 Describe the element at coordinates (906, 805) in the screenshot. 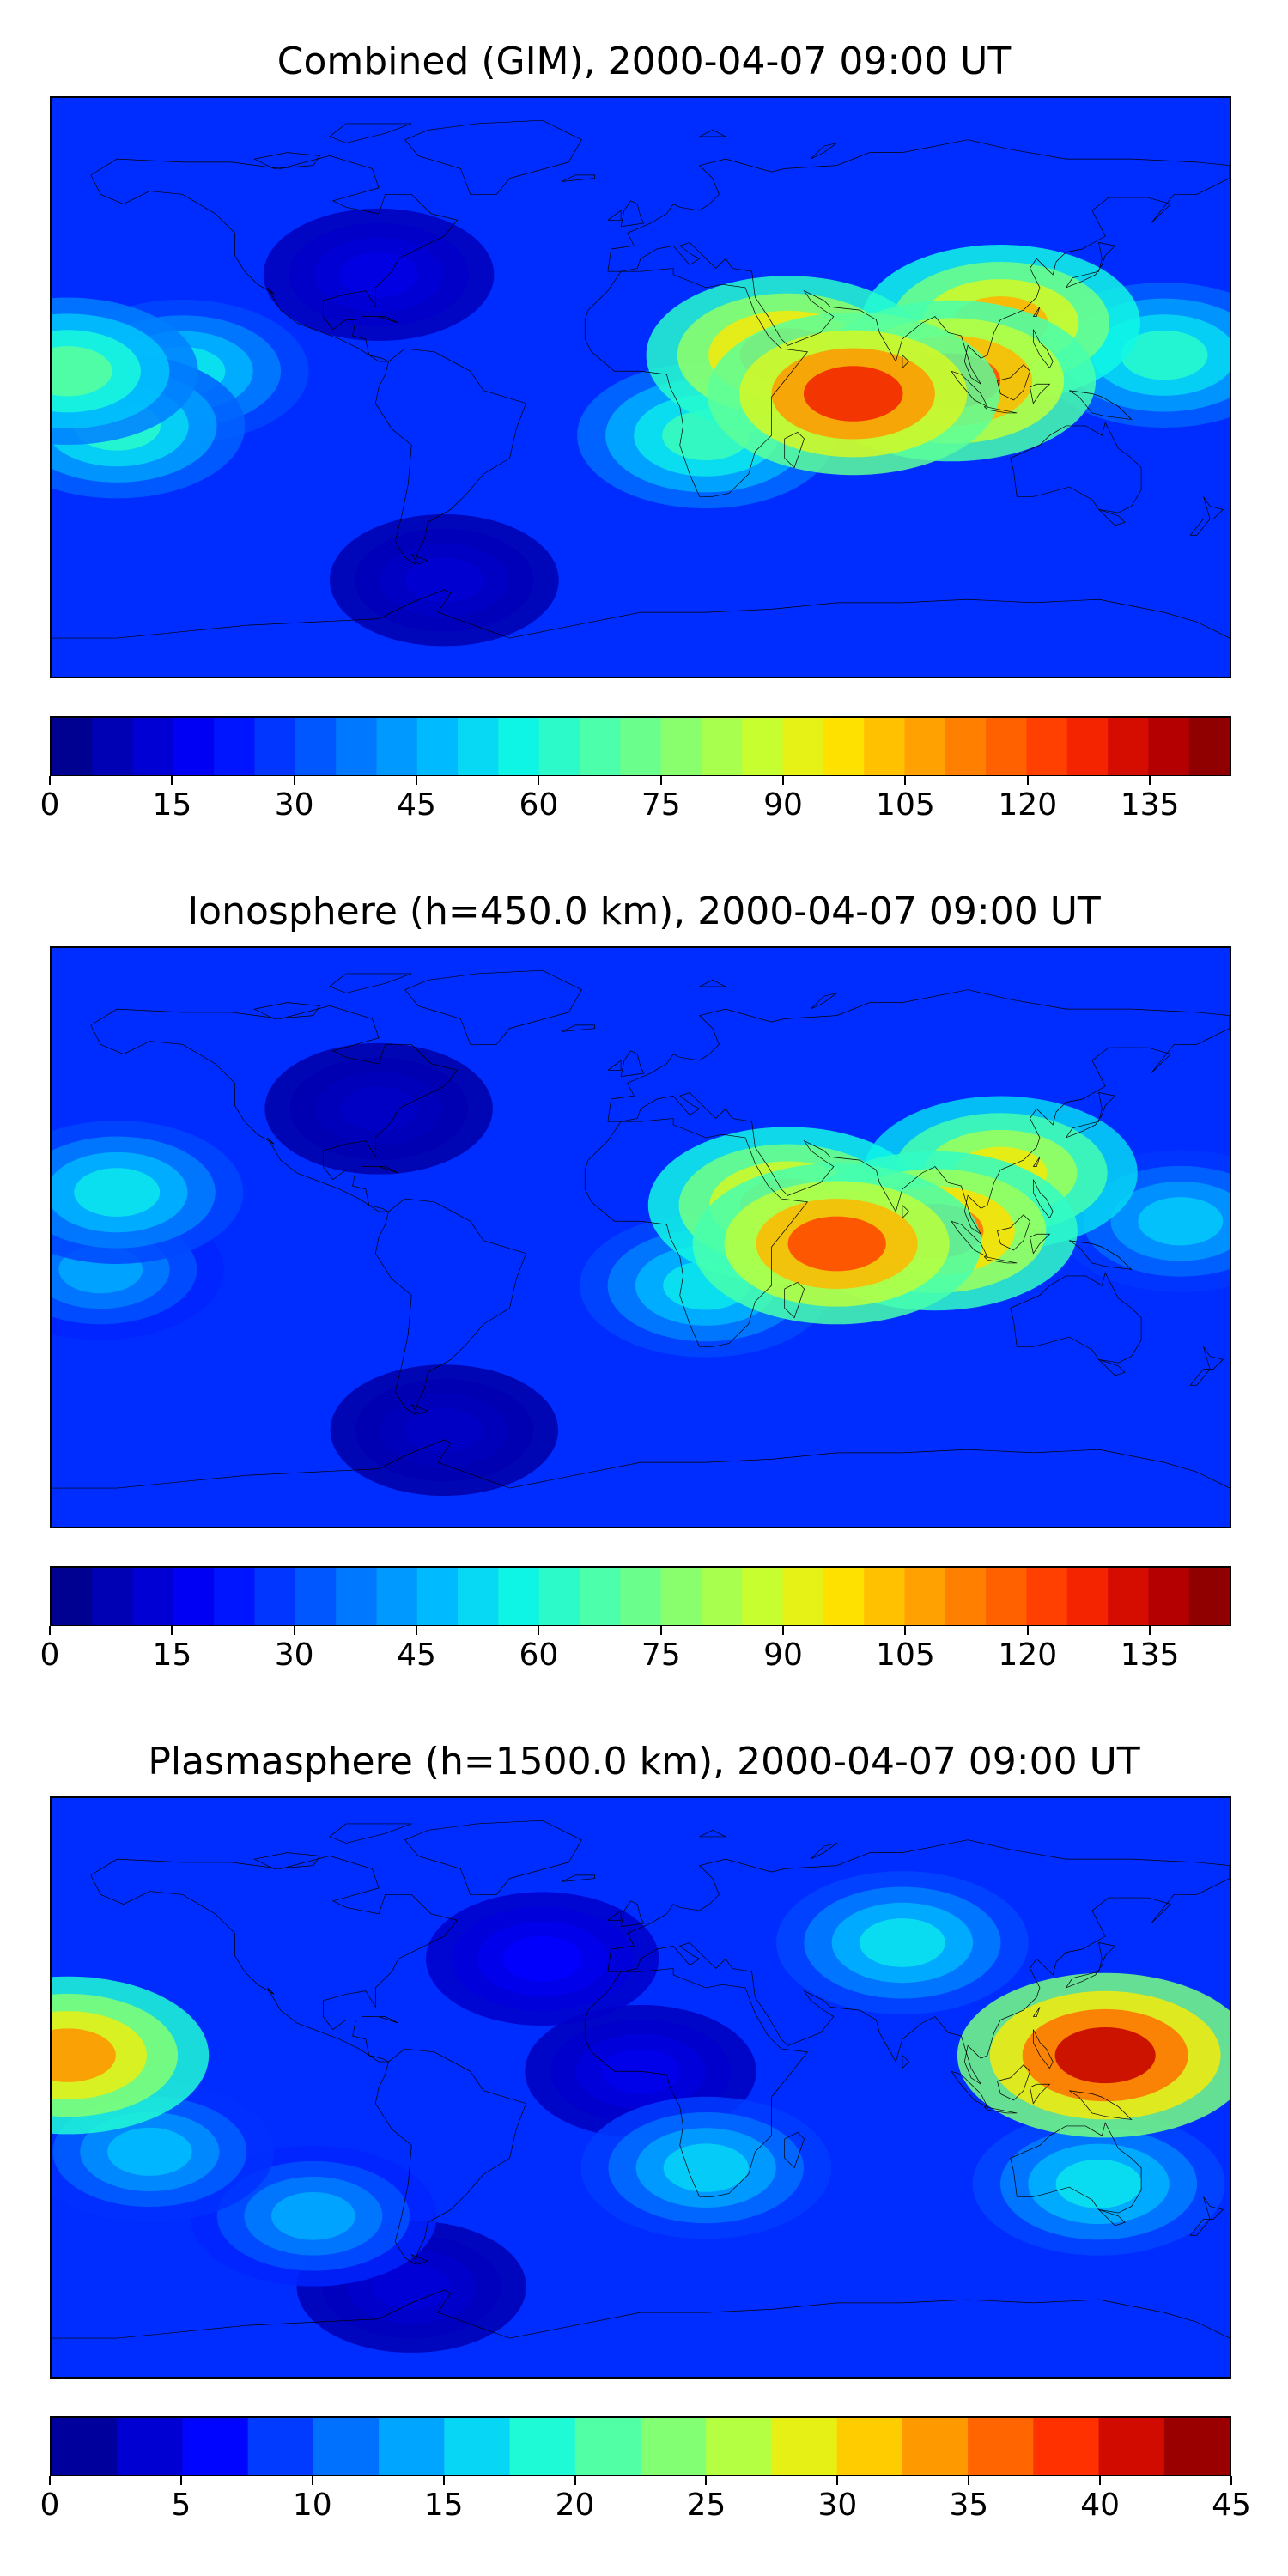

I see `colorbar-tick-label: 105` at that location.